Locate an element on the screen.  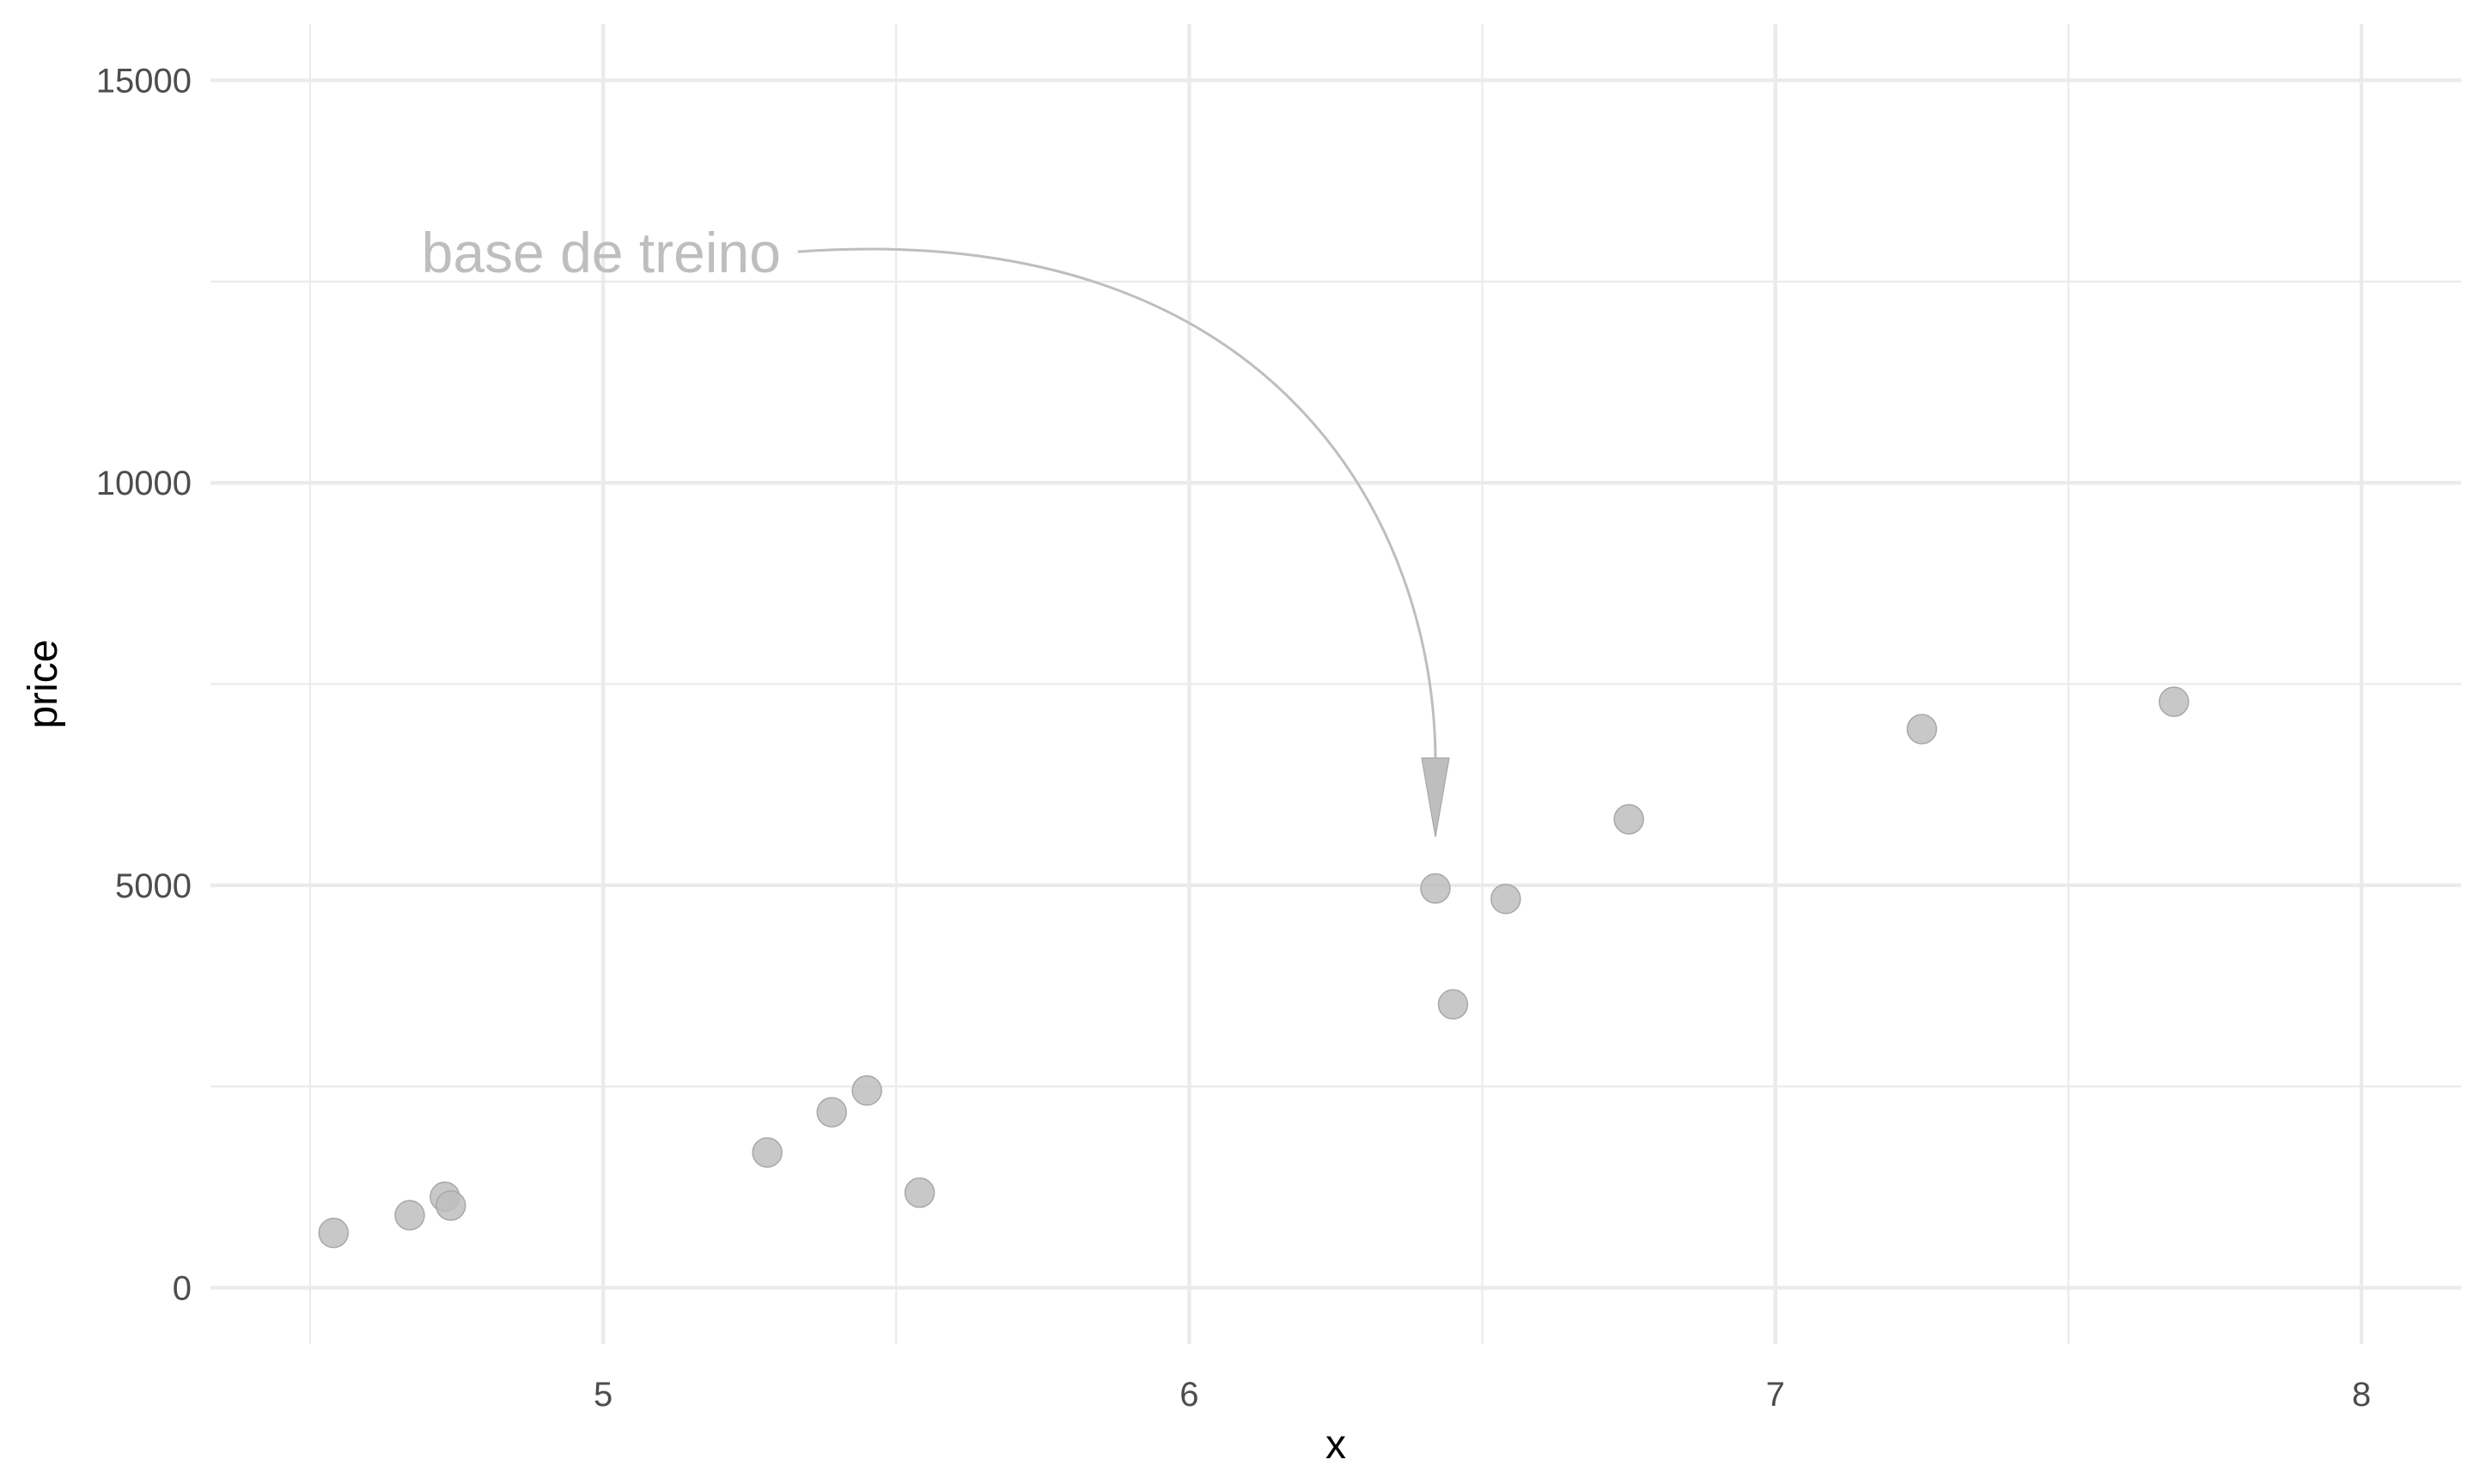
annotation-arrow is located at coordinates (1117, 505).